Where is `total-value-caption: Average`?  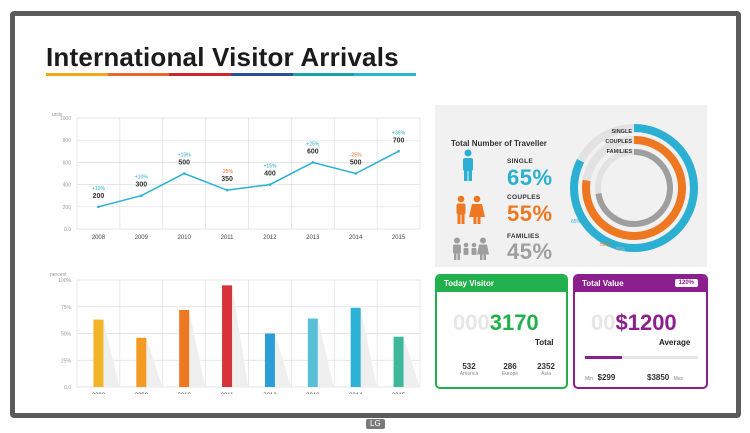
total-value-caption: Average is located at coordinates (675, 342).